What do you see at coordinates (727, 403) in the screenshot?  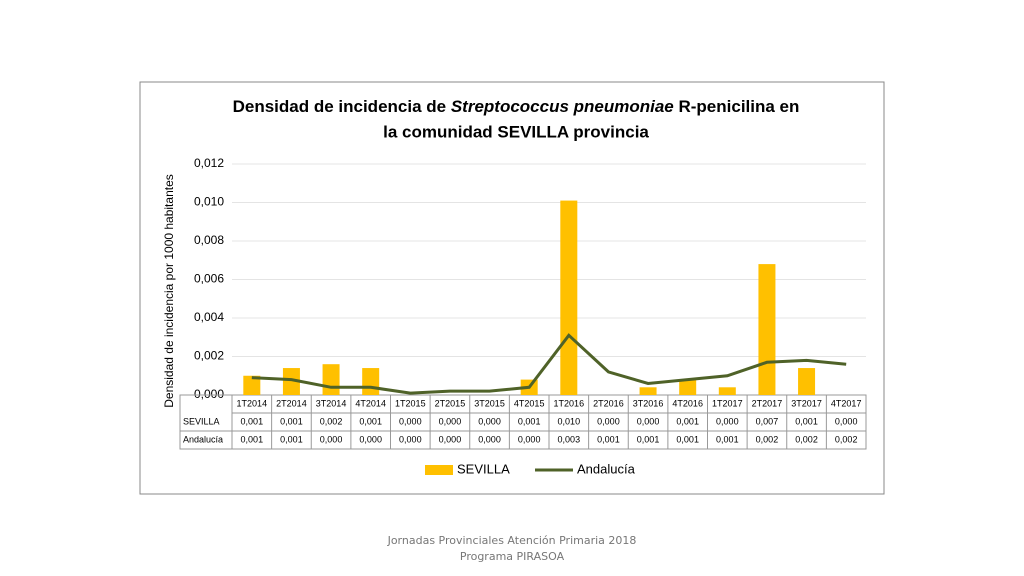 I see `x-tick-label: 1T2017` at bounding box center [727, 403].